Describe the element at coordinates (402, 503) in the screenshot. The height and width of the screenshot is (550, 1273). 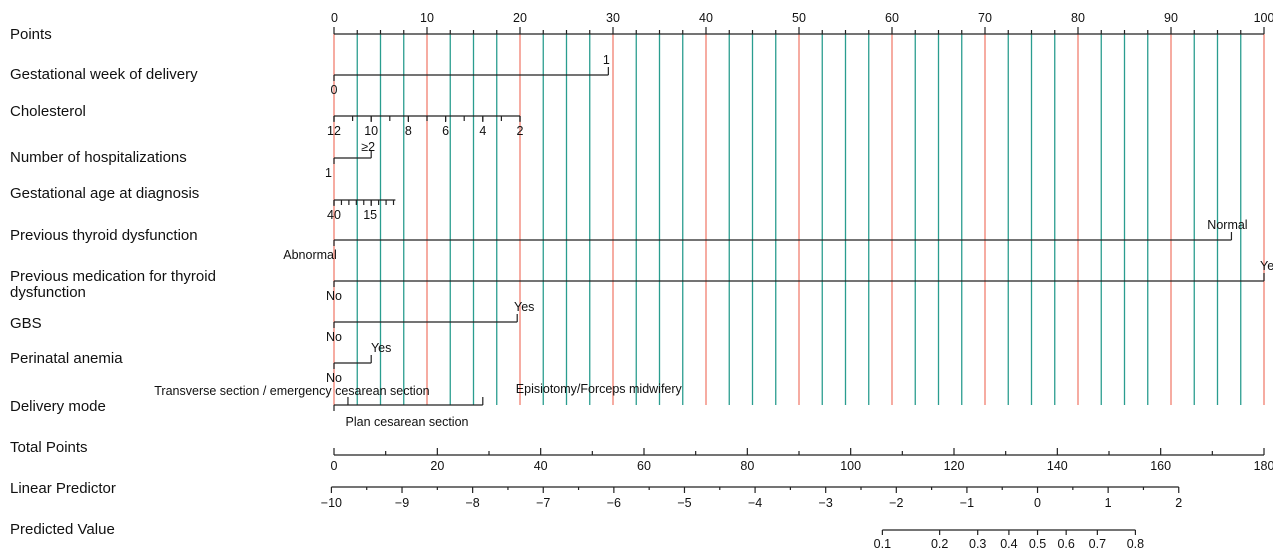
I see `linear-predictor-tick-label: −9` at that location.